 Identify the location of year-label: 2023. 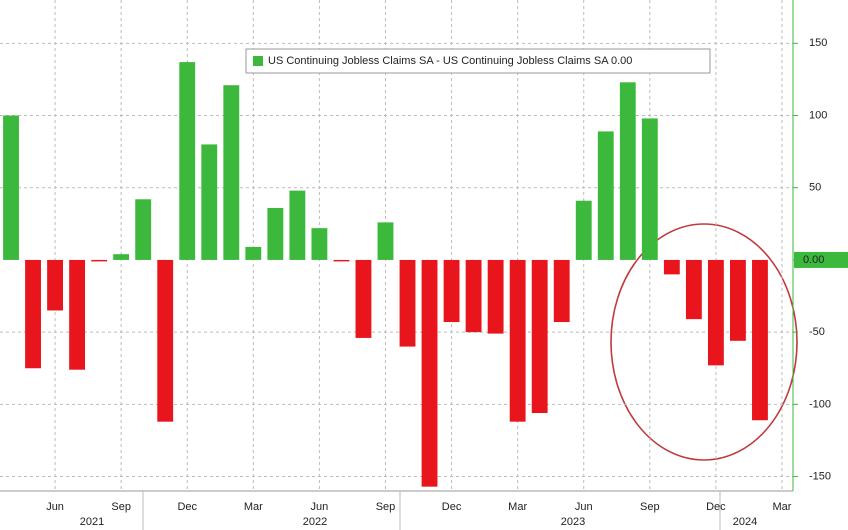
(573, 522).